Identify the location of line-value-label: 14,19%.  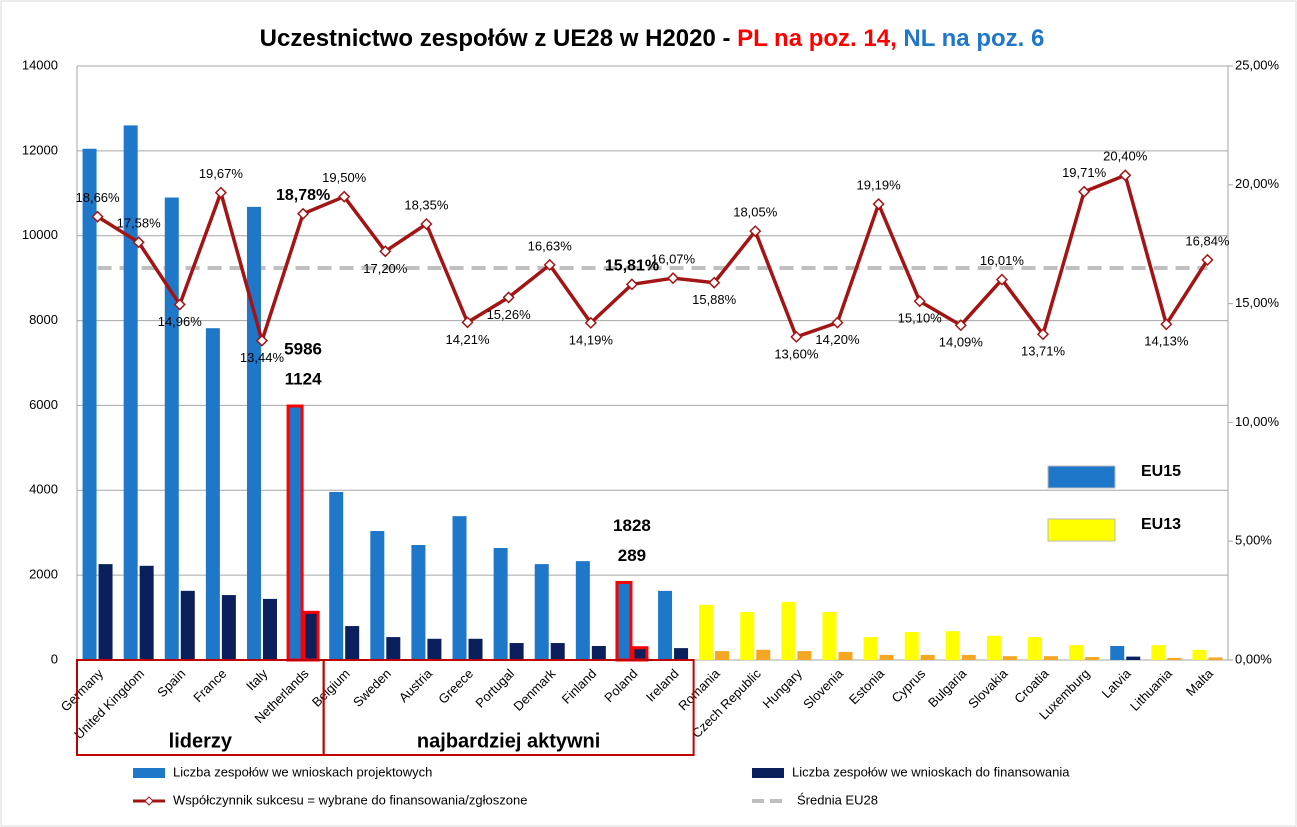
(591, 339).